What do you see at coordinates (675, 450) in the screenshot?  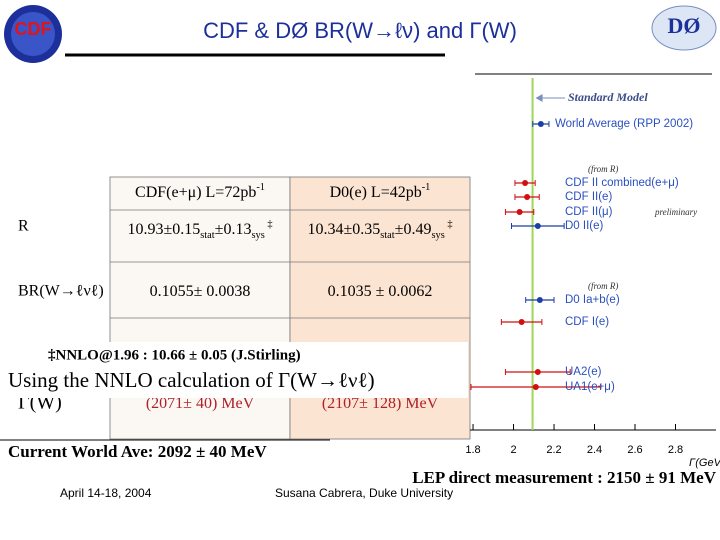 I see `x-tick-label: 2.8` at bounding box center [675, 450].